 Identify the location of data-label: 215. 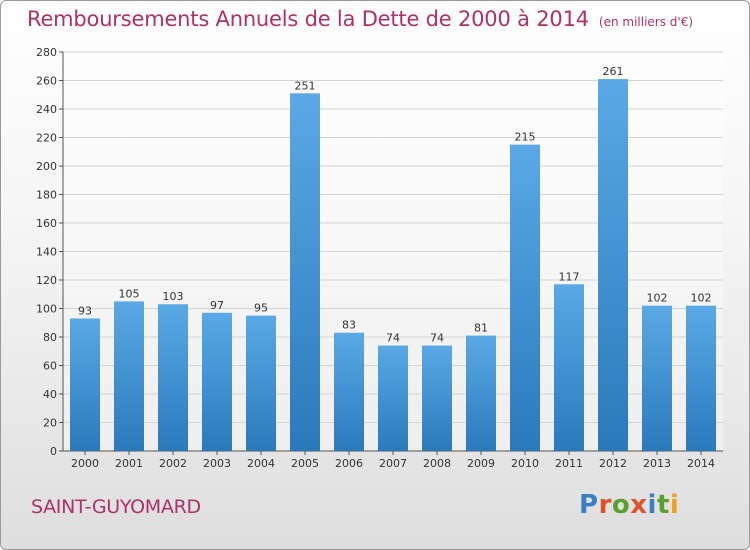
(525, 137).